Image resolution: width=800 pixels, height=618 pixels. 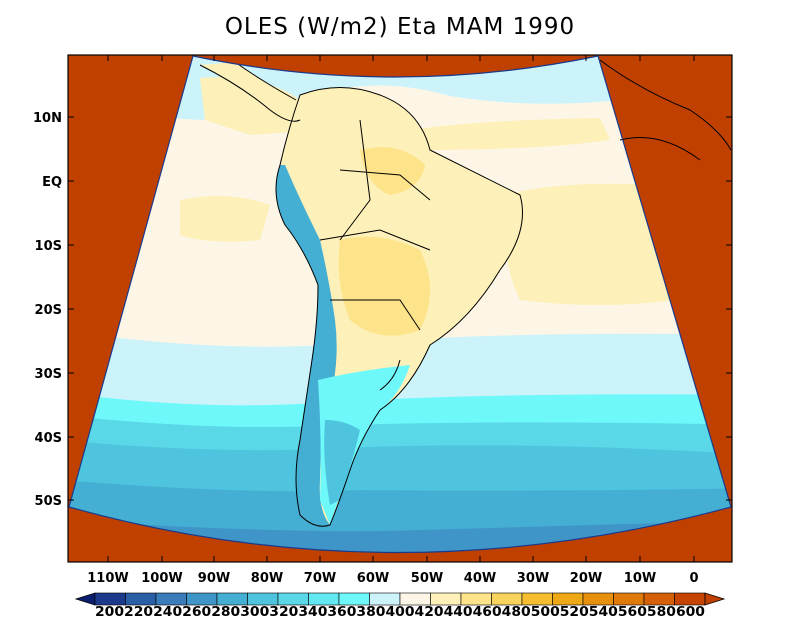 I want to click on colorbar-arrow-right, so click(x=715, y=599).